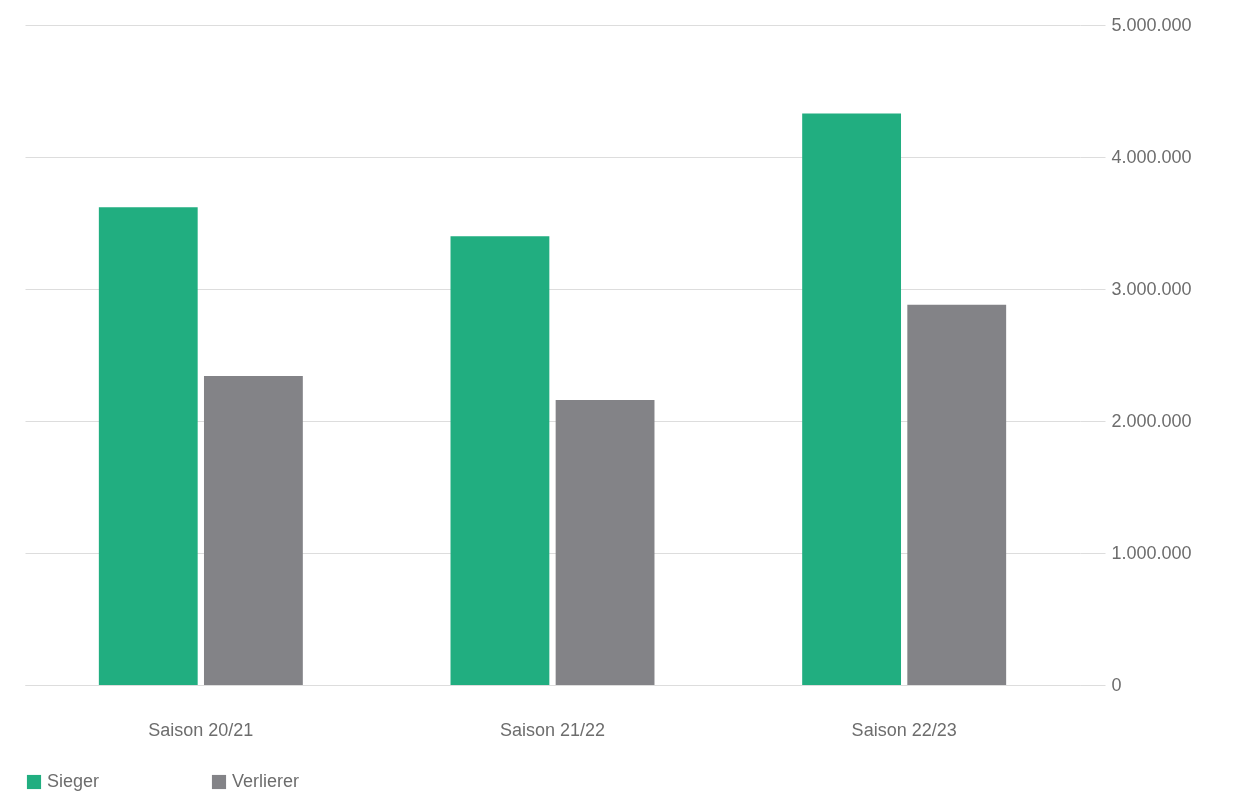 This screenshot has height=810, width=1239. I want to click on y-tick-label: 3.000.000, so click(1151, 288).